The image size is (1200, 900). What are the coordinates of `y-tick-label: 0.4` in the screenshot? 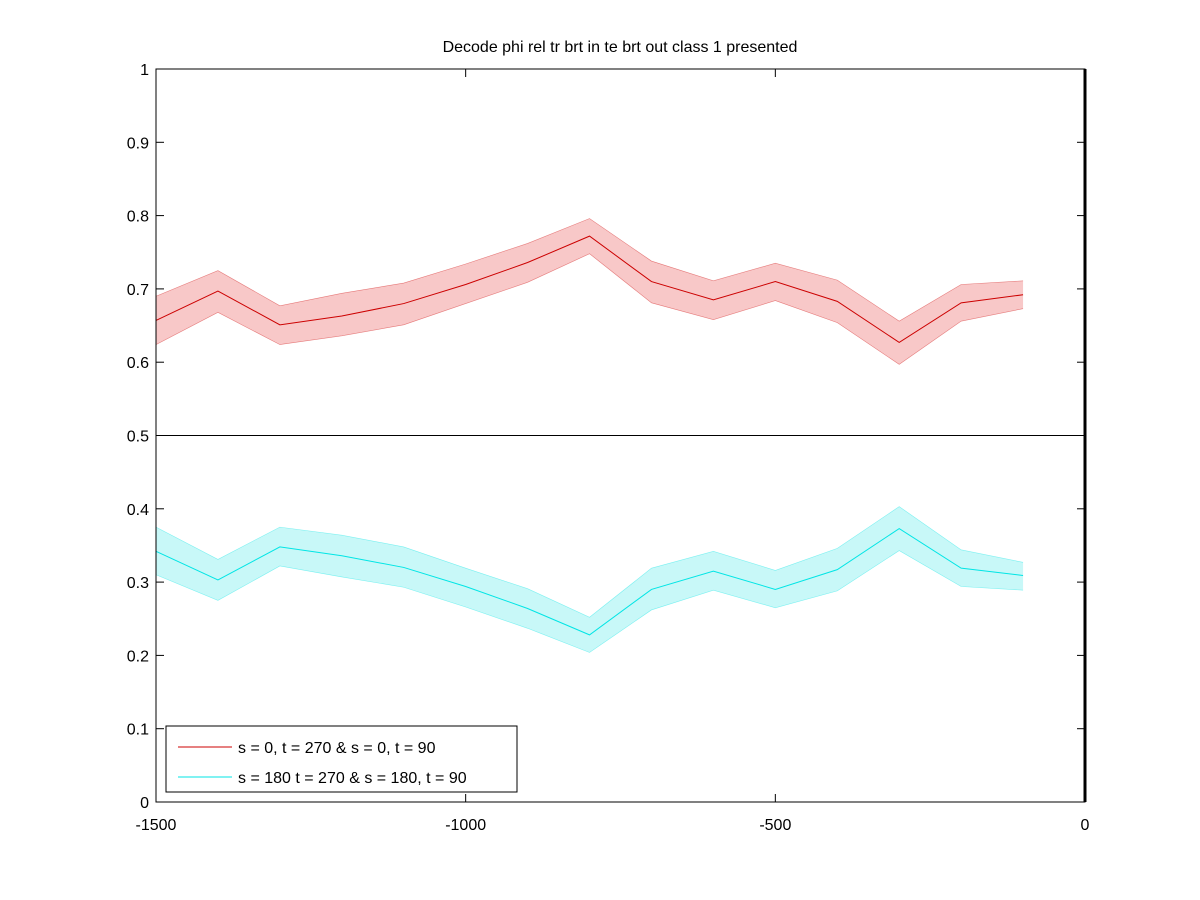 It's located at (138, 510).